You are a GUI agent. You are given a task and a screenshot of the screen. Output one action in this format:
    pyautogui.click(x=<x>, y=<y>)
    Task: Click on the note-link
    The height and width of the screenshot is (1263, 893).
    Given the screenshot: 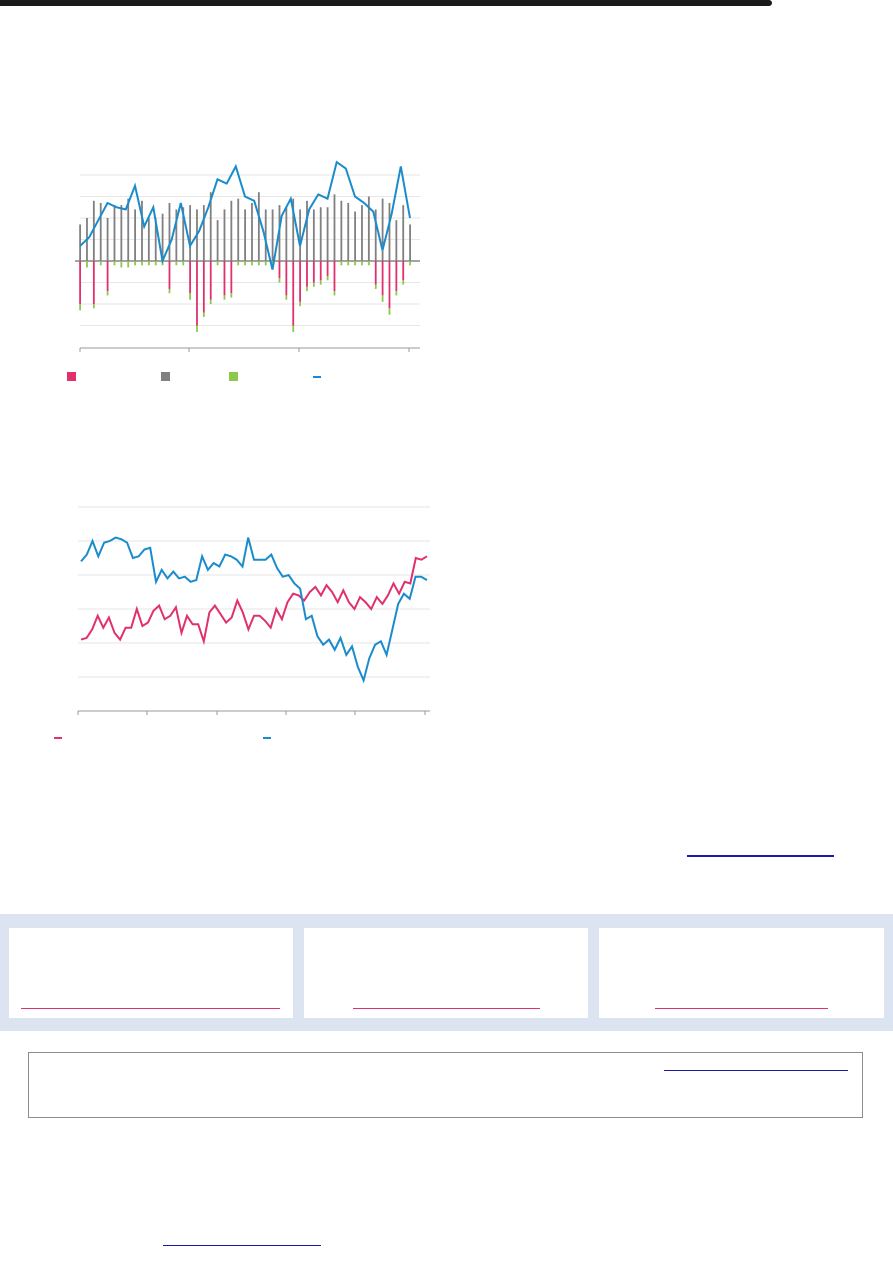 What is the action you would take?
    pyautogui.click(x=756, y=1070)
    